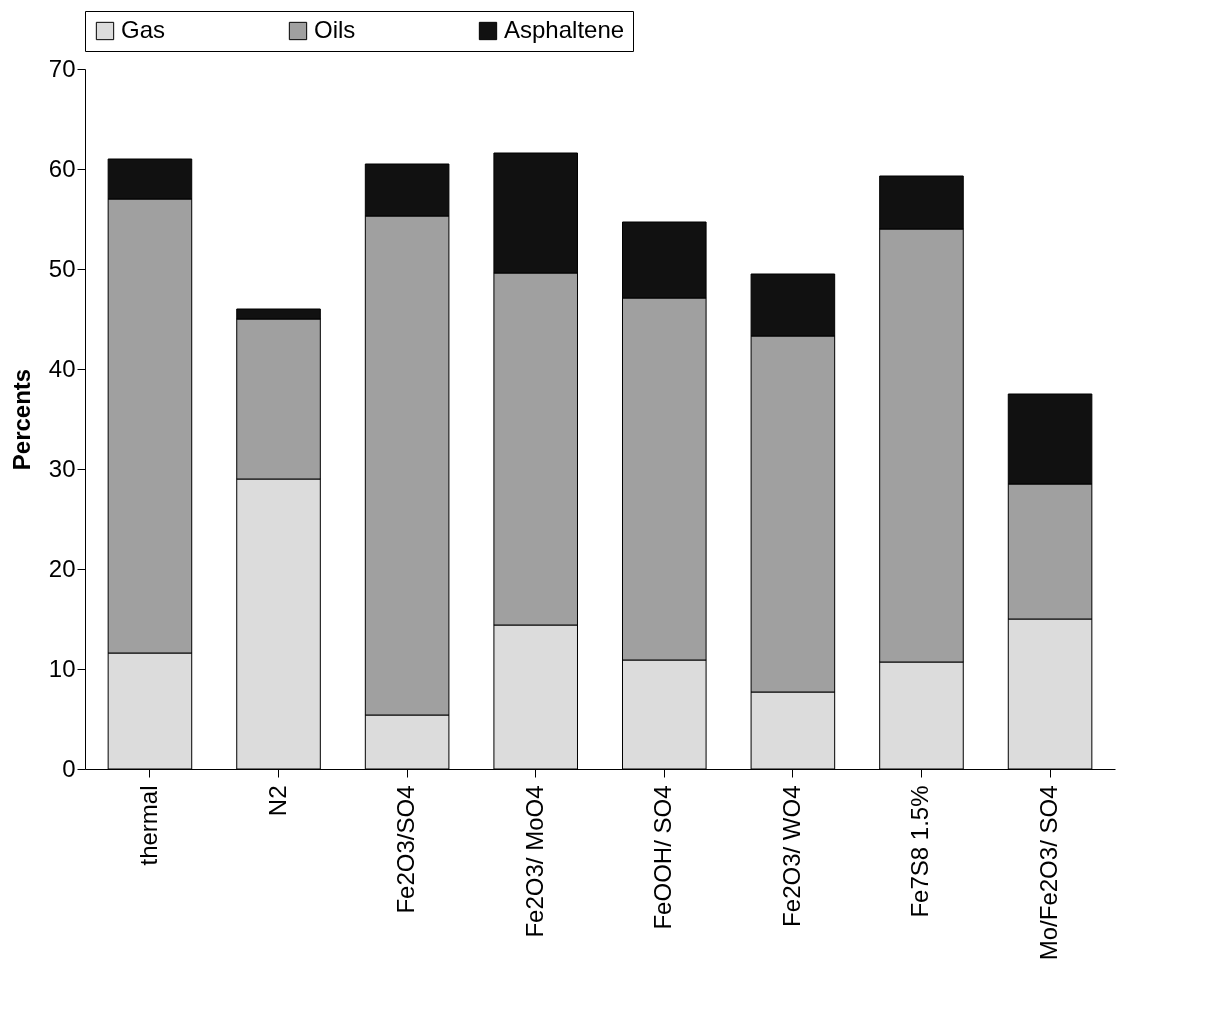  What do you see at coordinates (791, 856) in the screenshot?
I see `x-tick-label: Fe2O3/ WO4` at bounding box center [791, 856].